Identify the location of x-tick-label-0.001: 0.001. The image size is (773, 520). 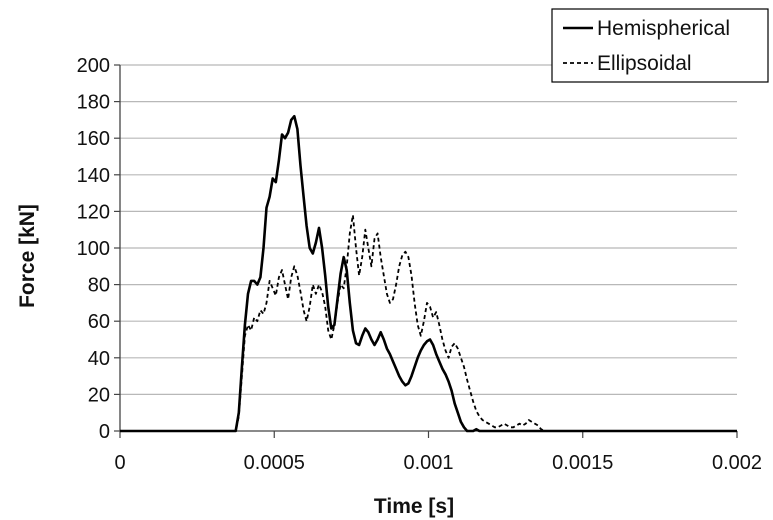
(428, 463).